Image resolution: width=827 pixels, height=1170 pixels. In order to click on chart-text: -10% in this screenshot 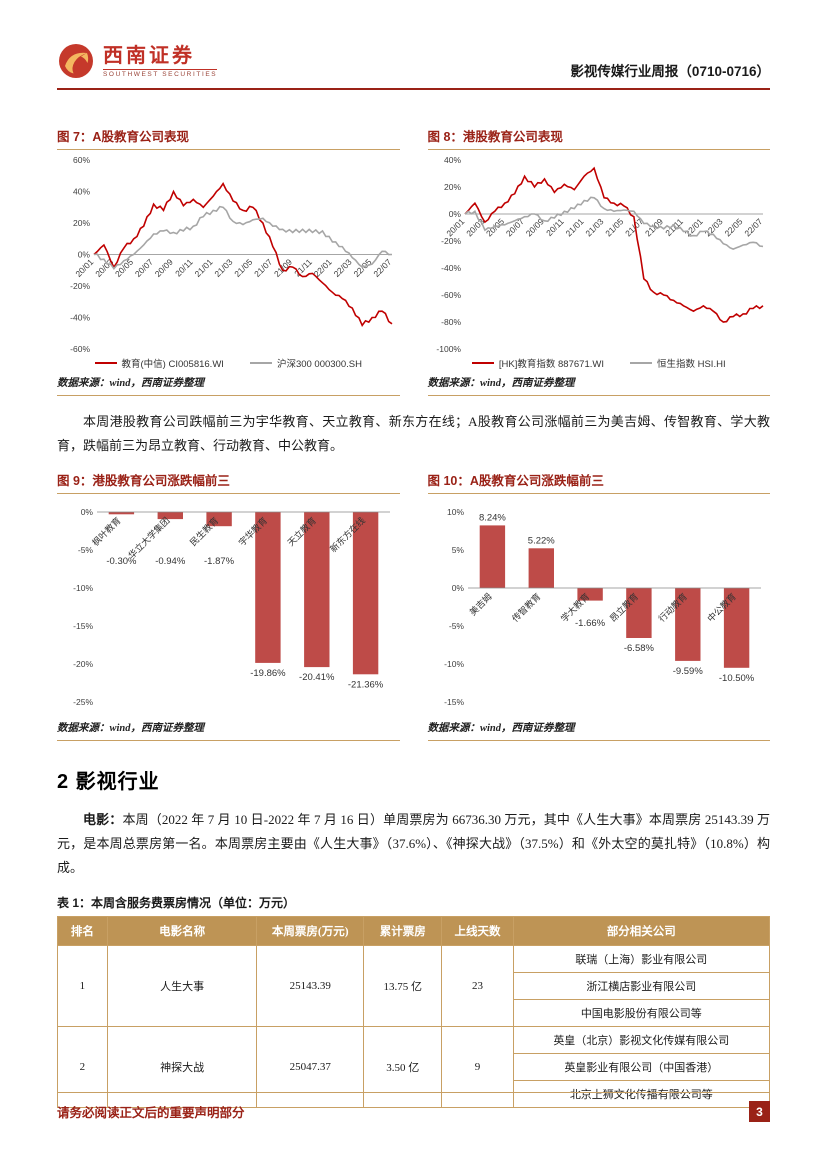, I will do `click(454, 664)`.